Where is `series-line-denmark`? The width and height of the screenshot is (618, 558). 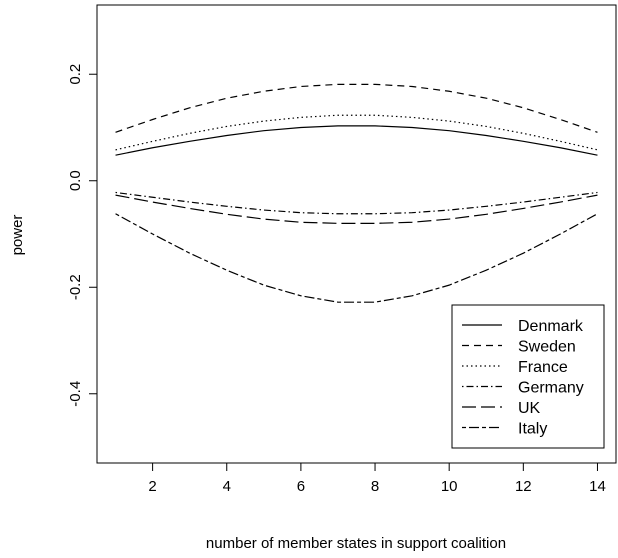
series-line-denmark is located at coordinates (356, 140).